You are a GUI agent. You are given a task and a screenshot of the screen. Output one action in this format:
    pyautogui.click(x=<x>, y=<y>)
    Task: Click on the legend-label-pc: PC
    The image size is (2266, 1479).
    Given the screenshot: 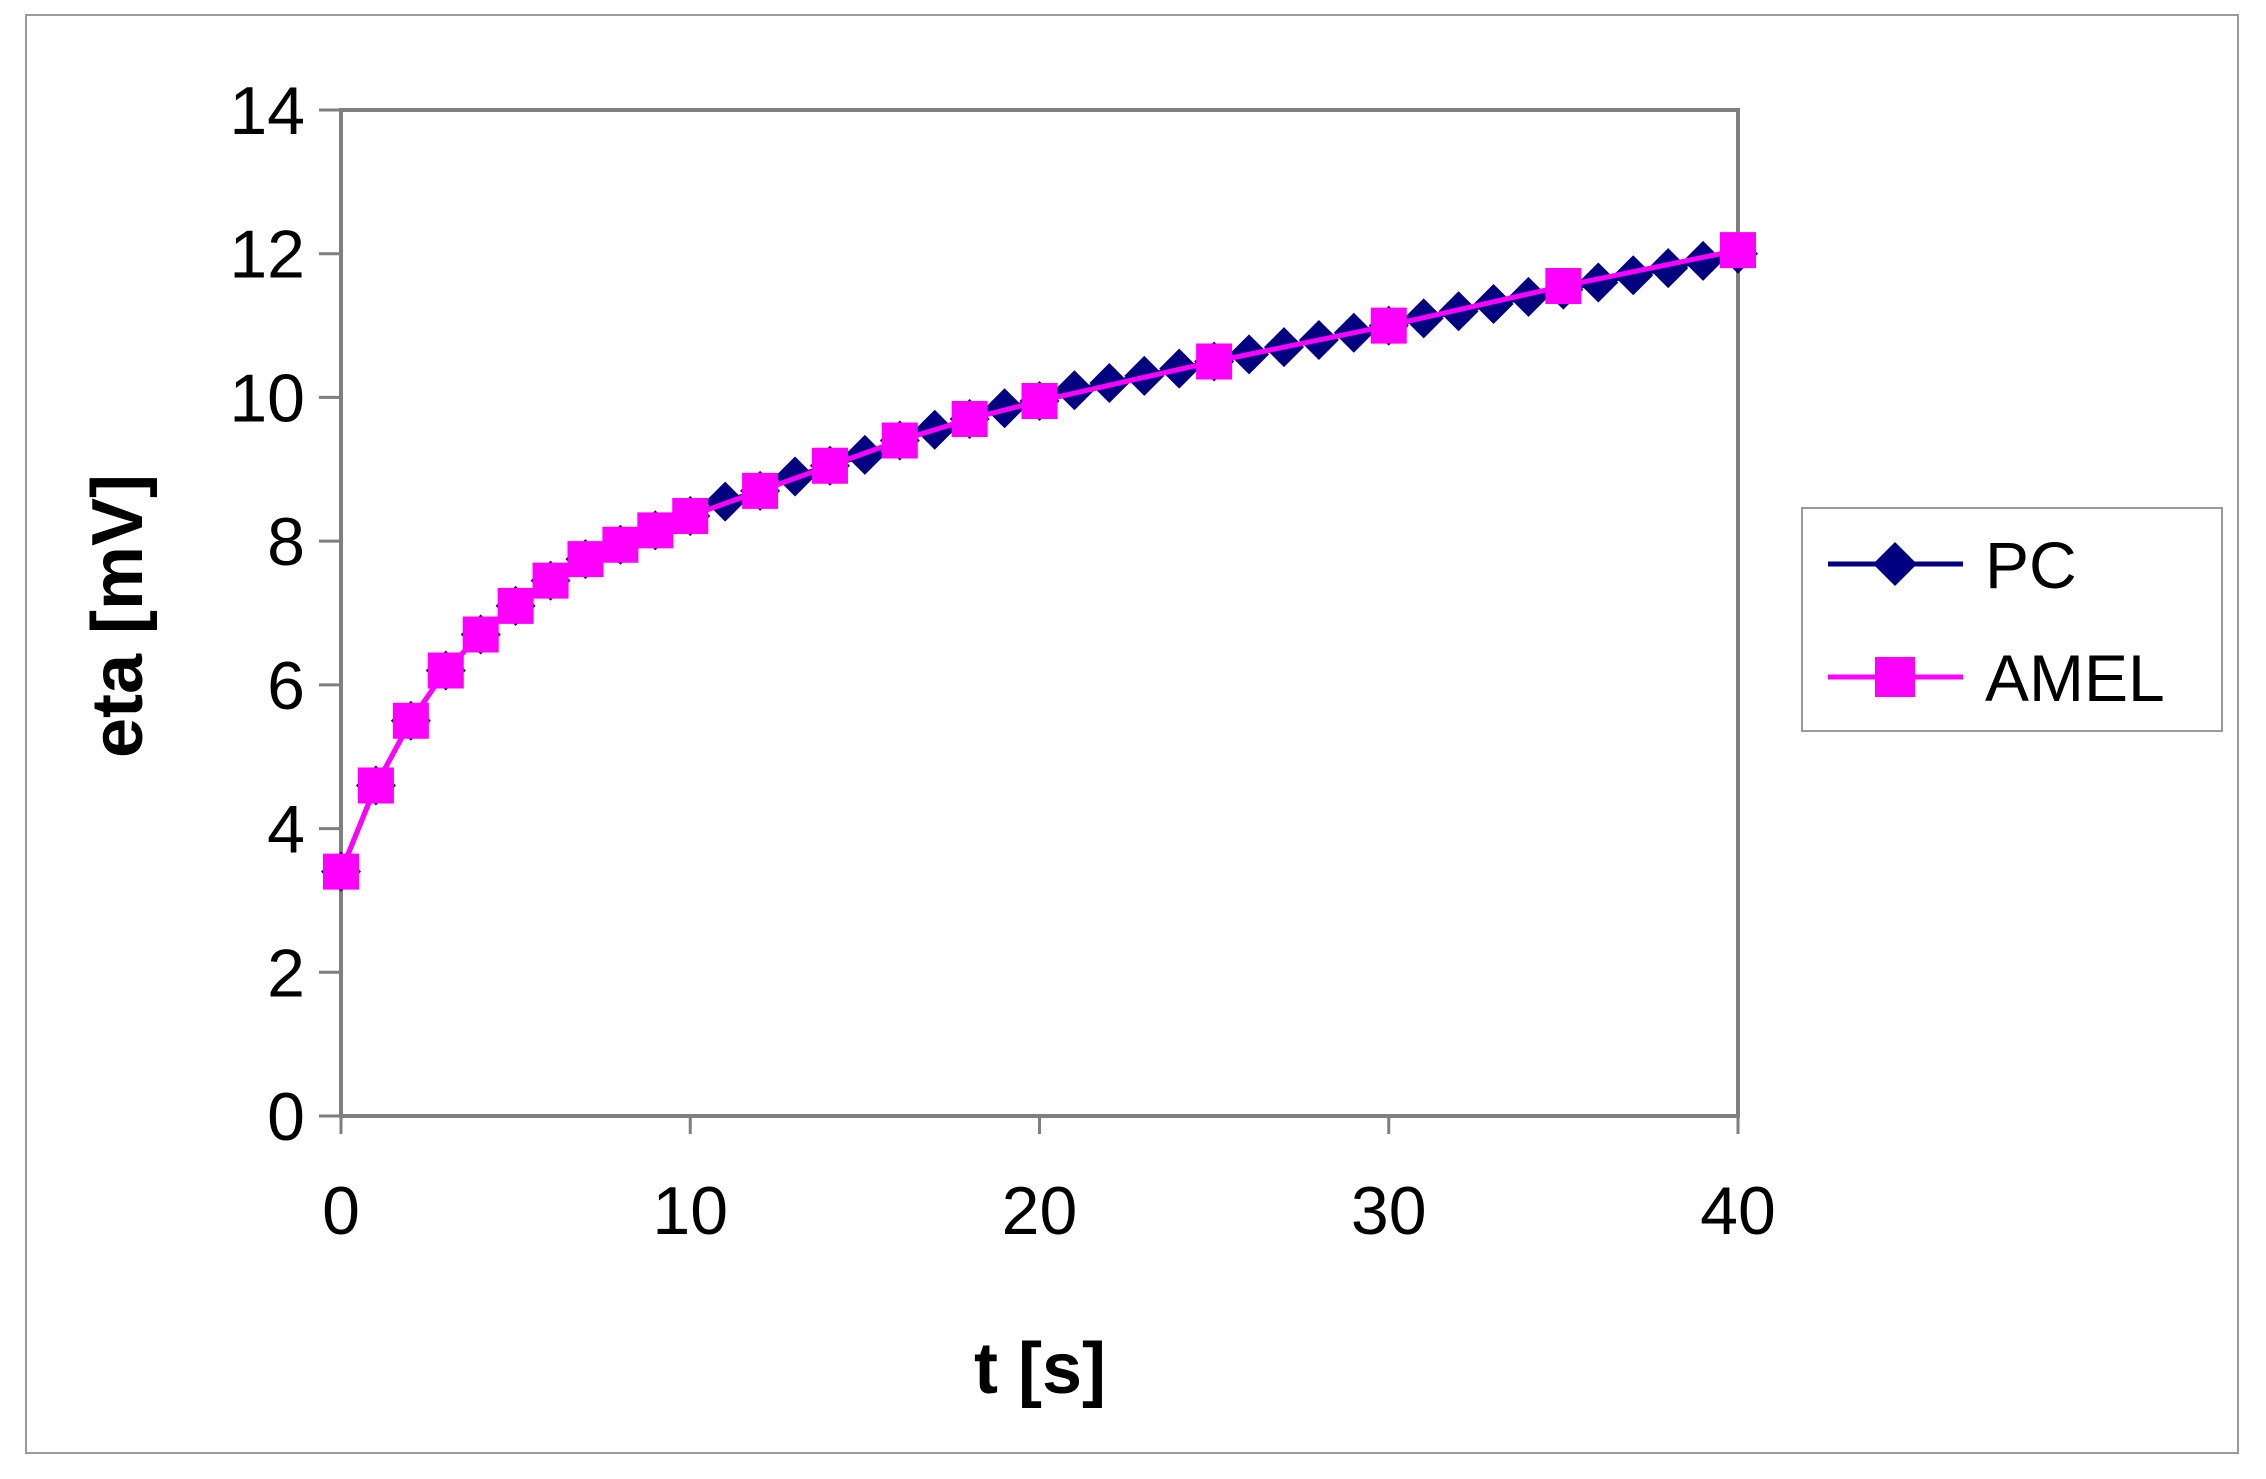 What is the action you would take?
    pyautogui.click(x=2031, y=565)
    